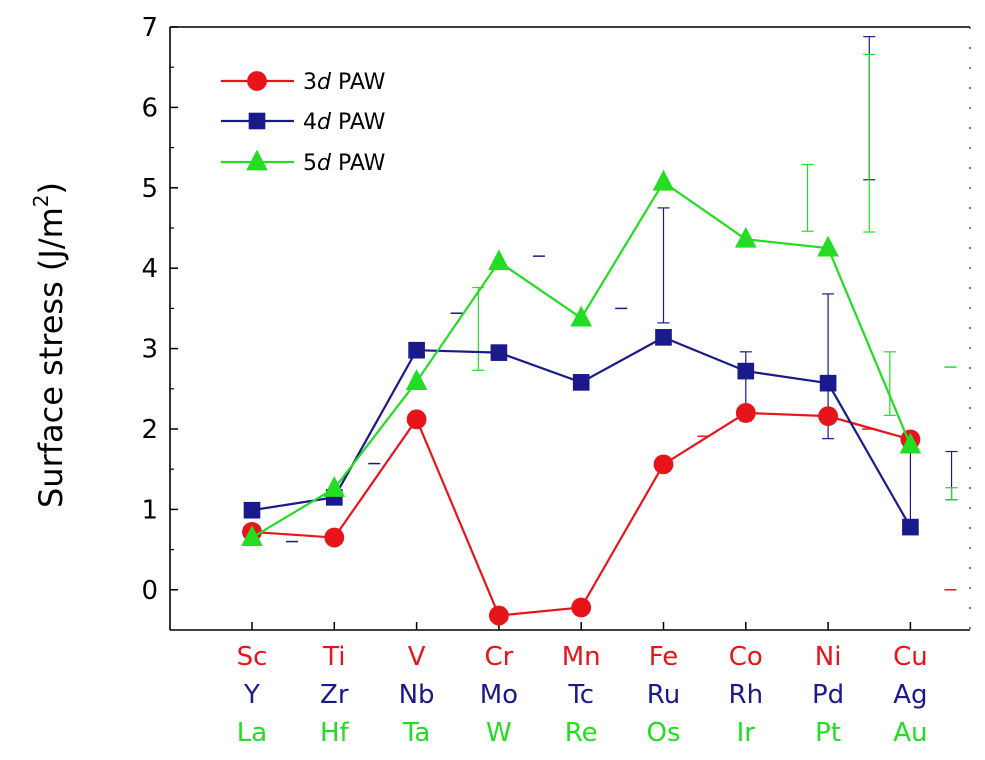 This screenshot has height=760, width=985. What do you see at coordinates (746, 733) in the screenshot?
I see `x-tick-label: Ir` at bounding box center [746, 733].